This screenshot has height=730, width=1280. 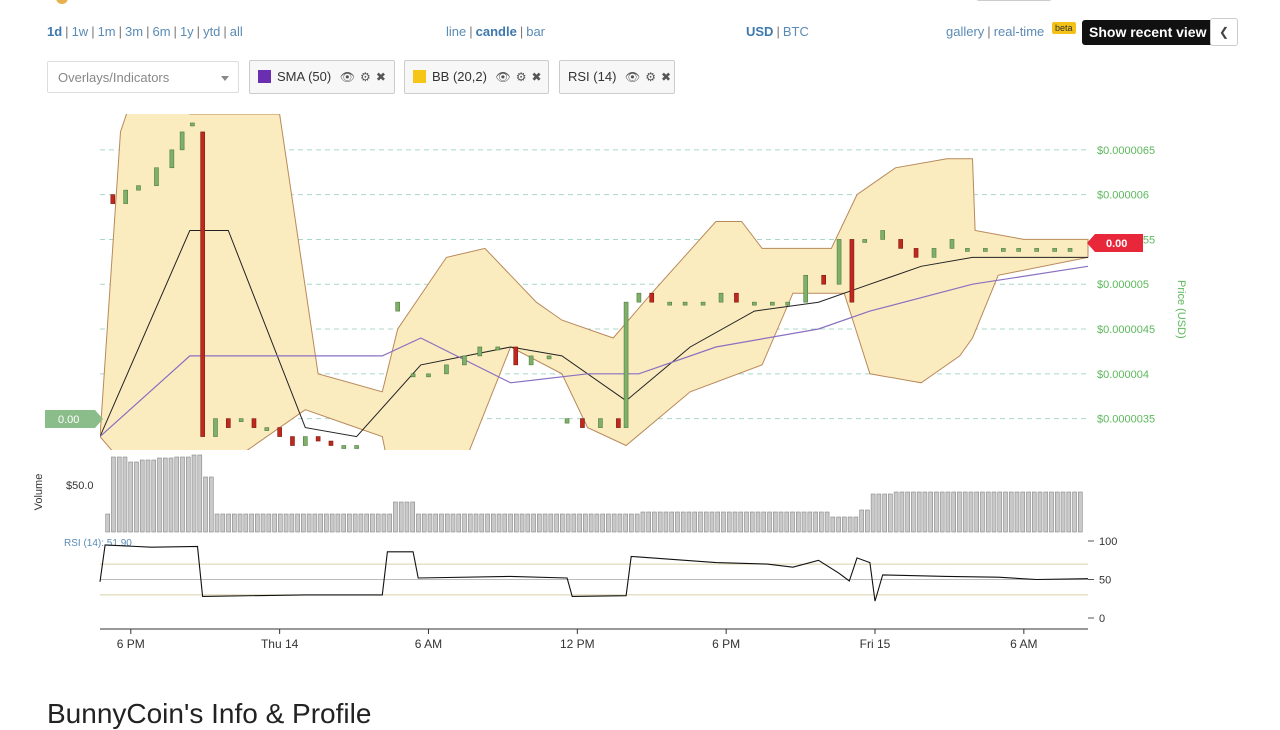 I want to click on price-tick-label: $0.000004, so click(x=1123, y=375).